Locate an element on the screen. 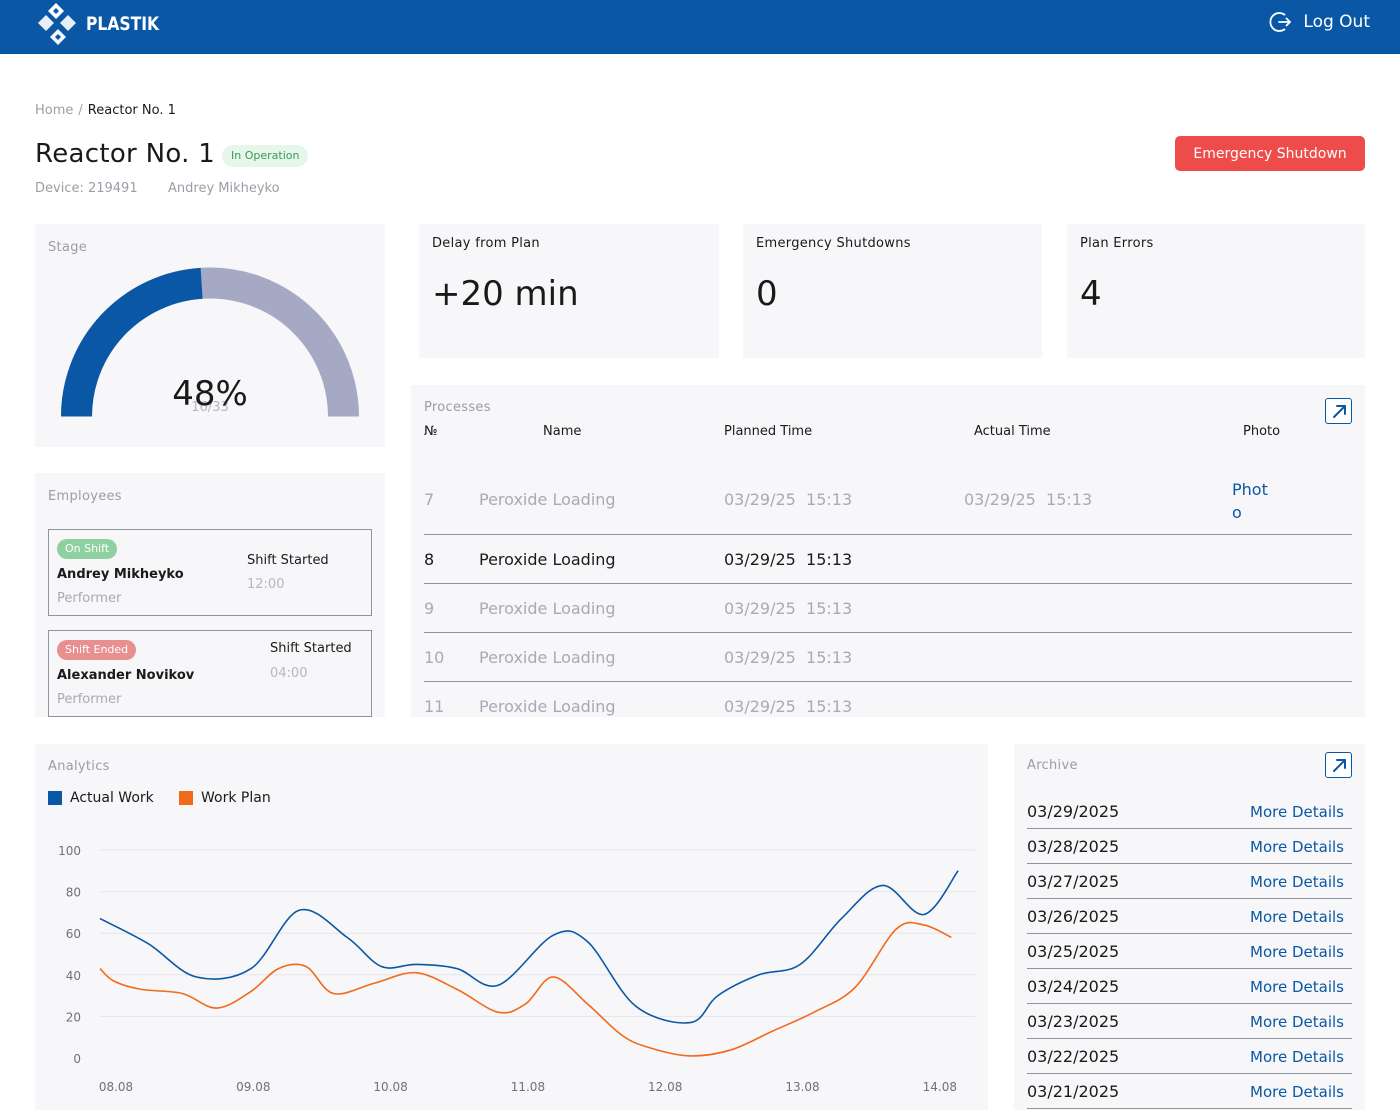  series-line-actual-work is located at coordinates (529, 947).